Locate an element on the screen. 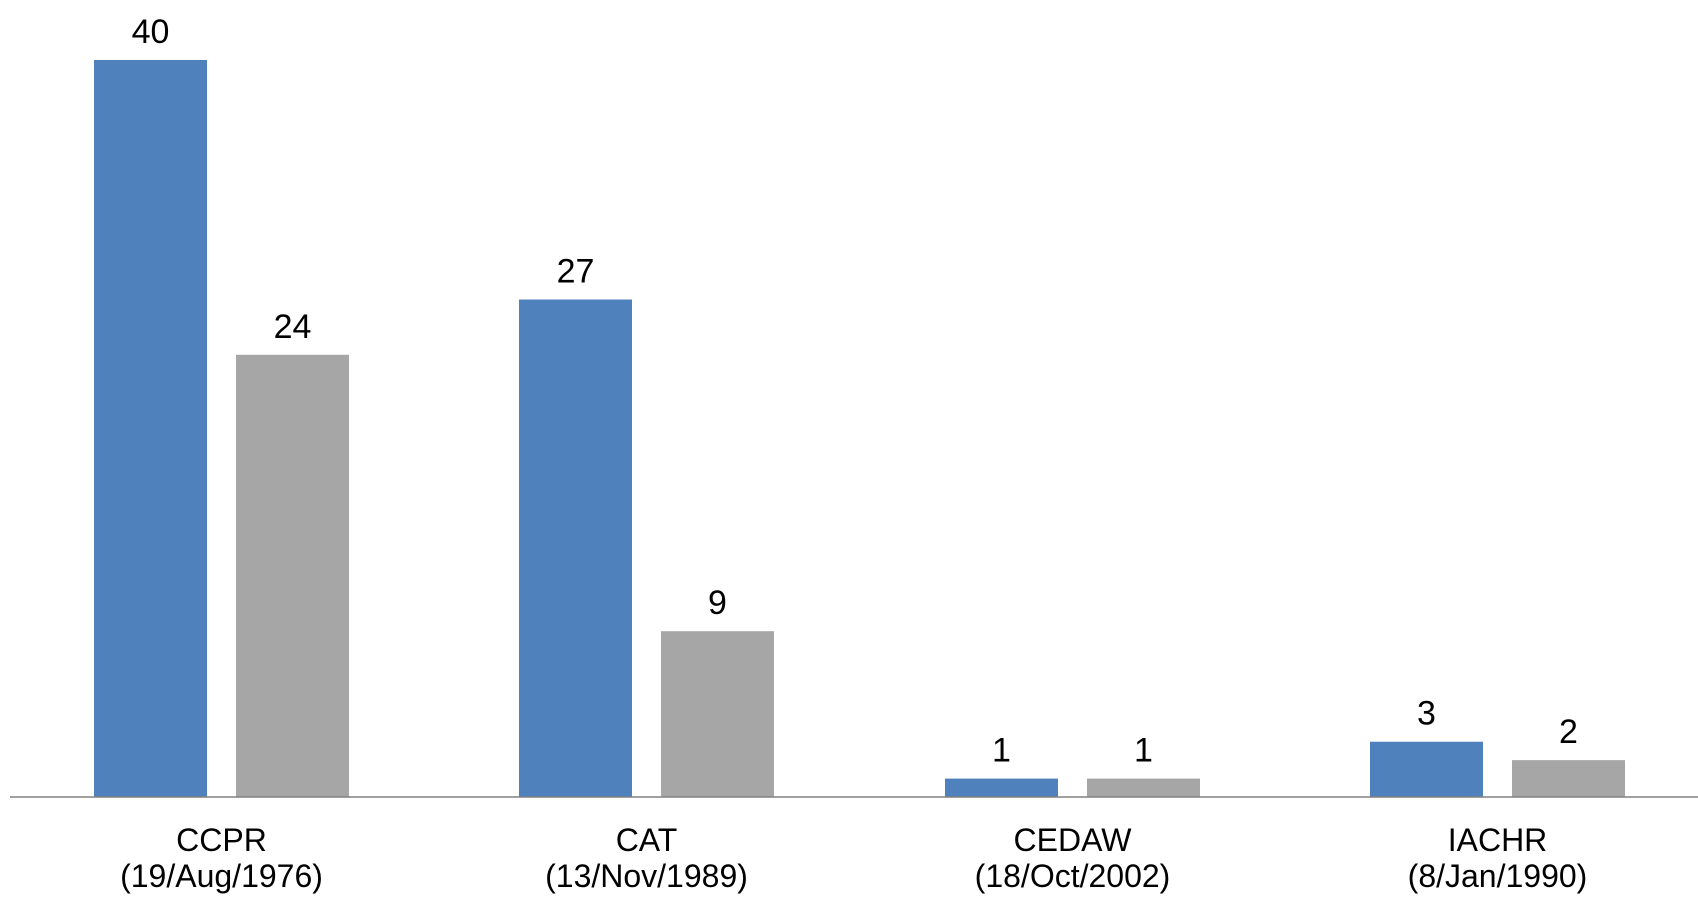 This screenshot has height=904, width=1698. data-label-s0-c2: 1 is located at coordinates (1001, 751).